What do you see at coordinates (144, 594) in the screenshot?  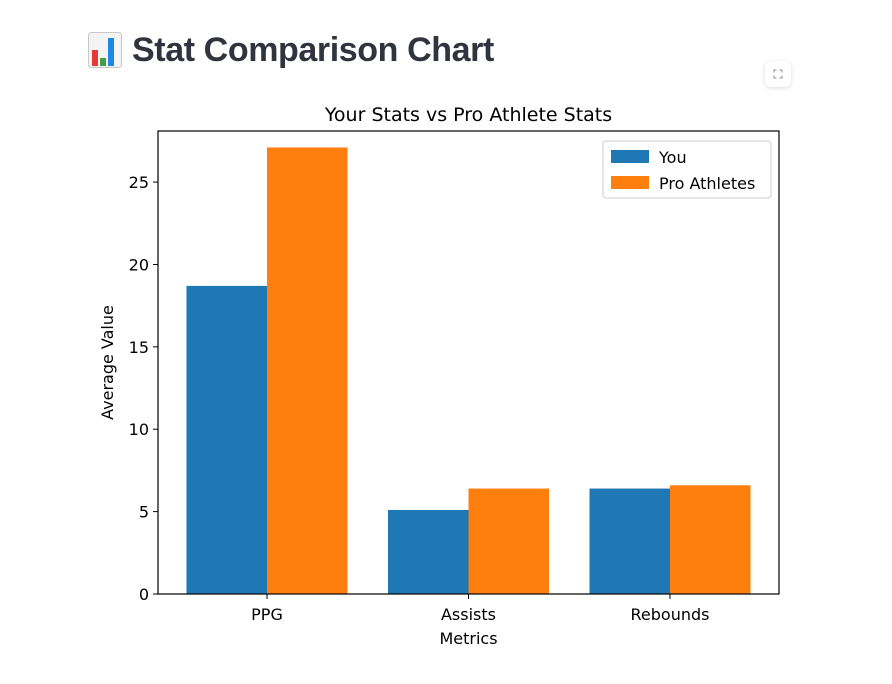 I see `y-tick-label: 0` at bounding box center [144, 594].